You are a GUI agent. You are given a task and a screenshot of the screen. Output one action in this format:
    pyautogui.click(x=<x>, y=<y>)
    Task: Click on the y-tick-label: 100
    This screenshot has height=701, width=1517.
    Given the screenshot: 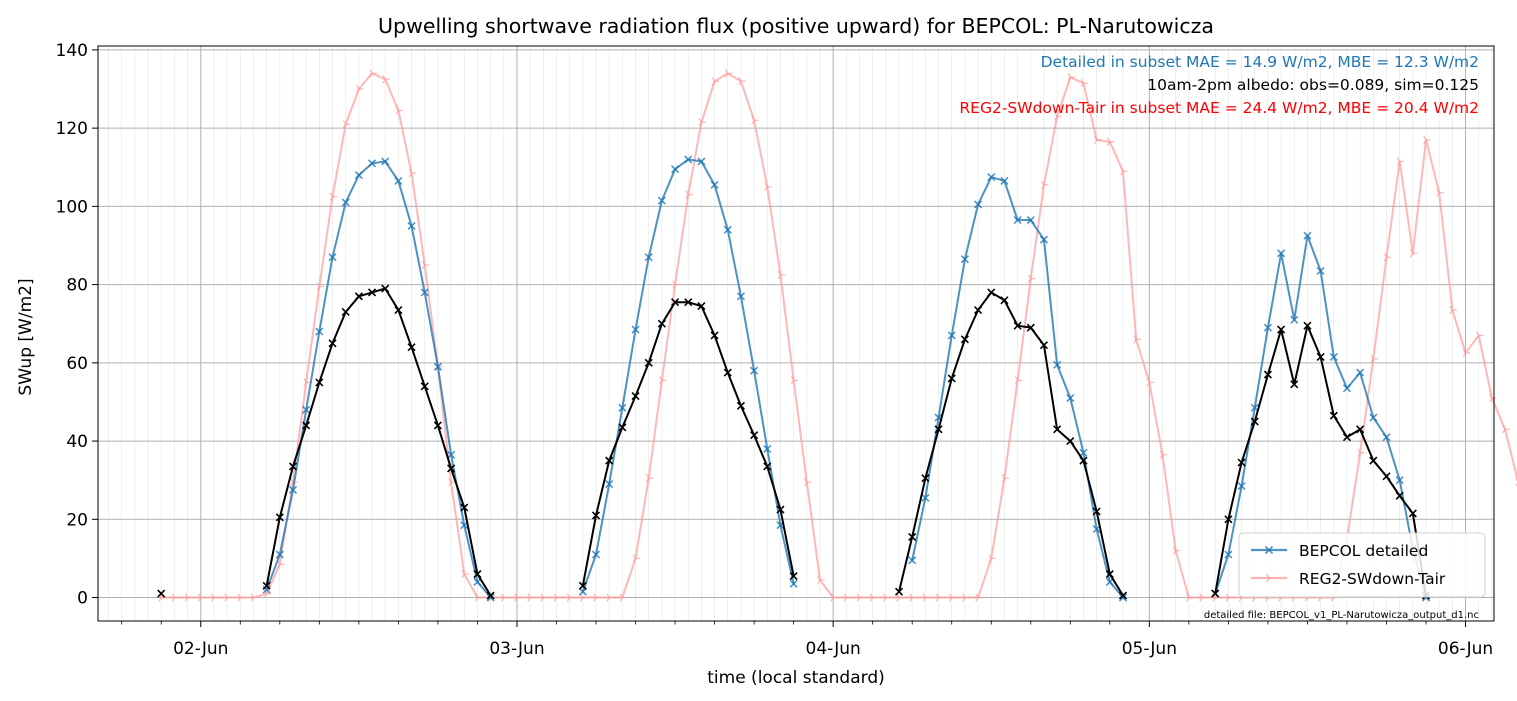 What is the action you would take?
    pyautogui.click(x=72, y=207)
    